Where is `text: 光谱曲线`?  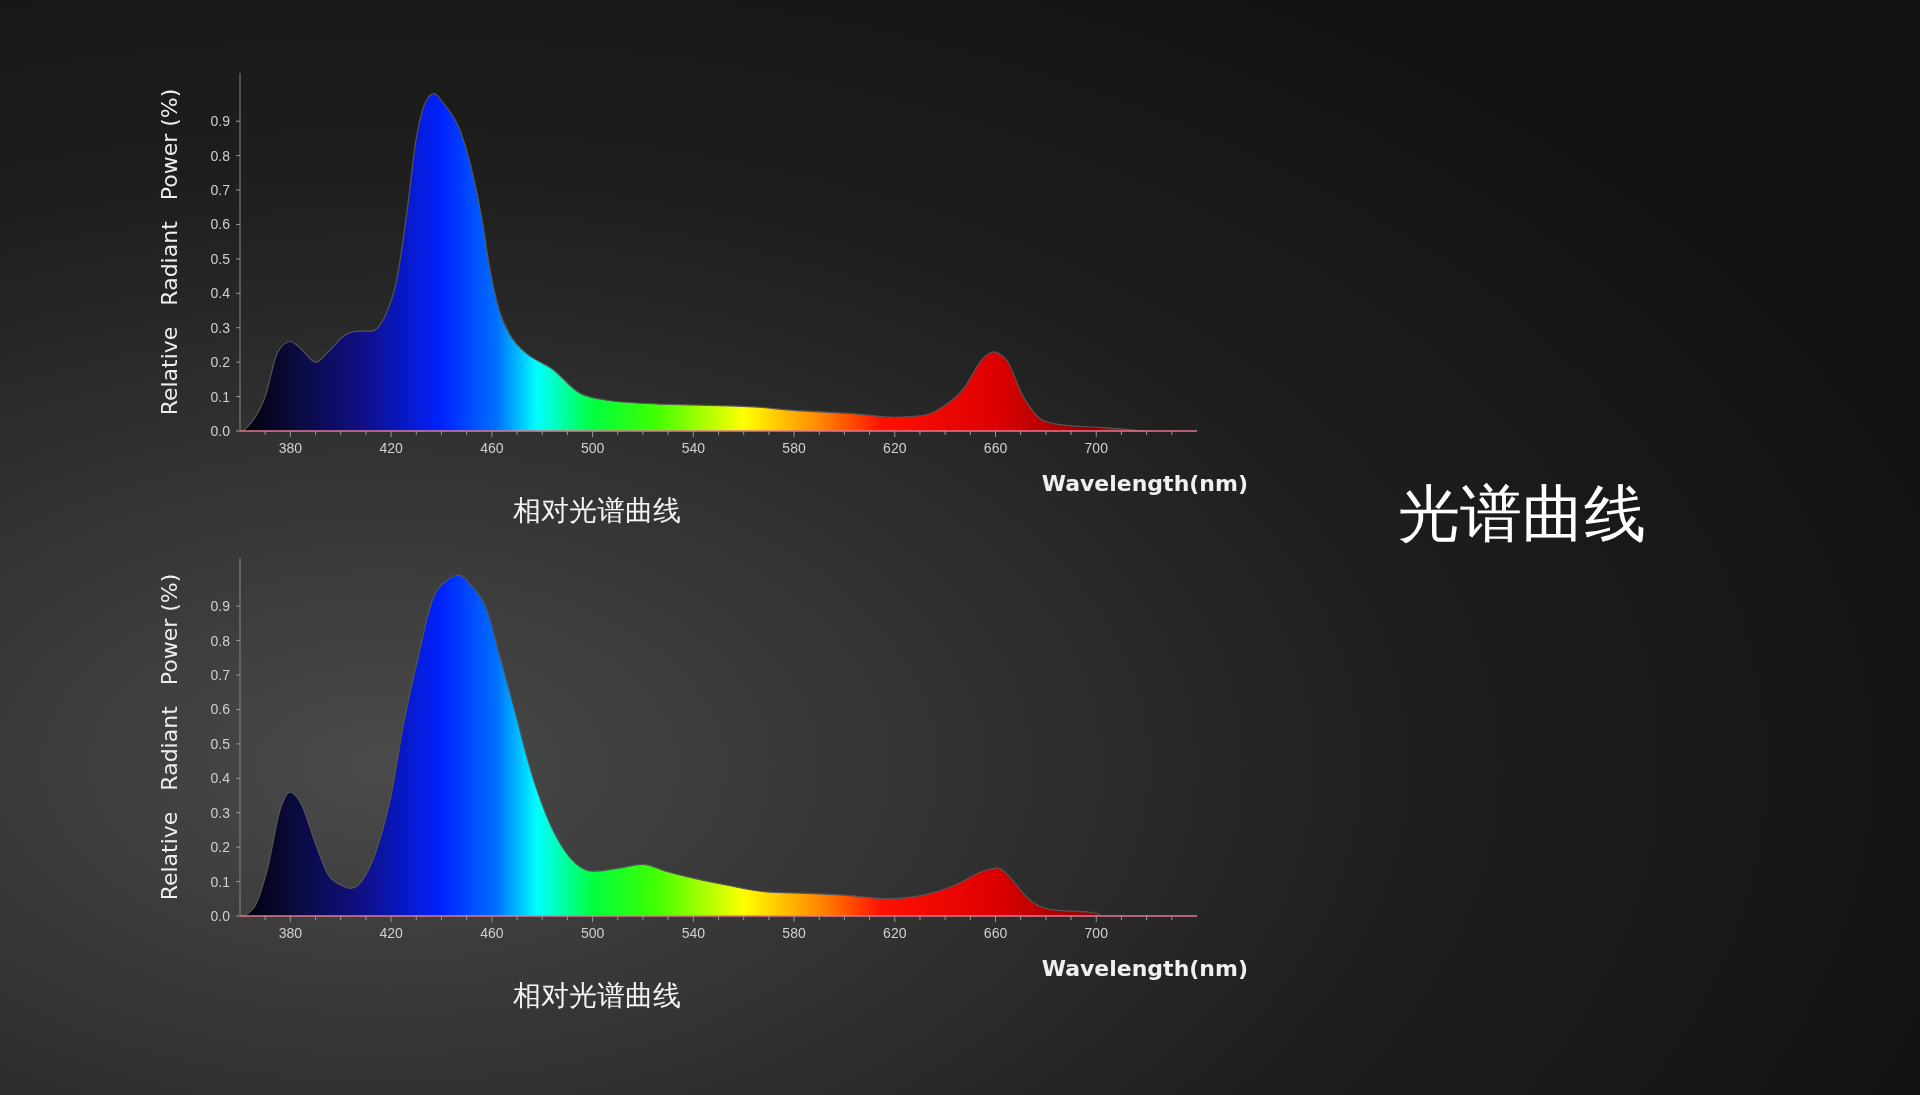 text: 光谱曲线 is located at coordinates (1522, 513).